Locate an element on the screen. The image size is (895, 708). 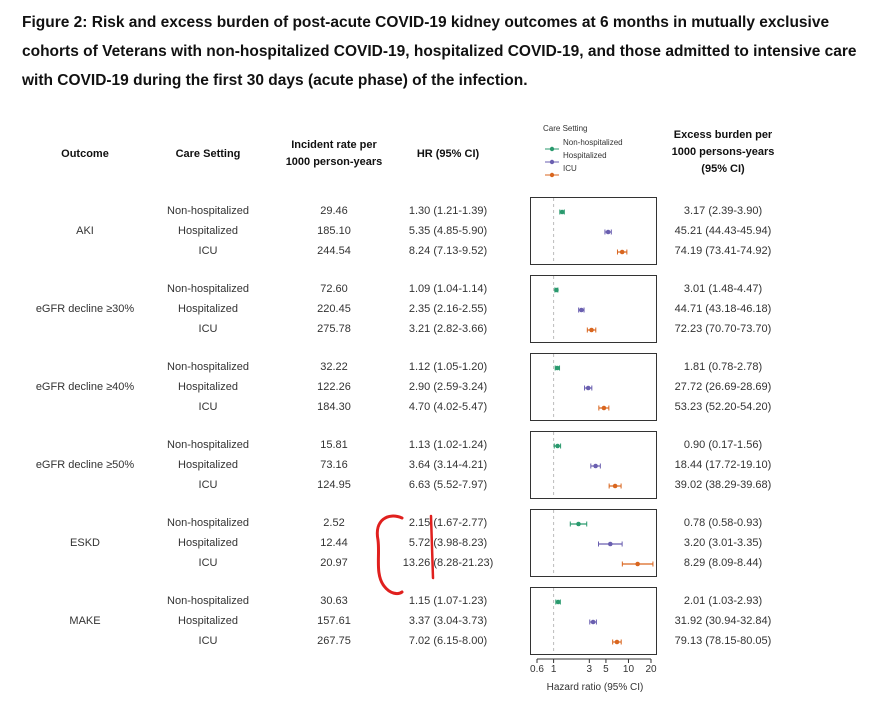
outcome-label: eGFR decline ≥50% is located at coordinates (85, 465).